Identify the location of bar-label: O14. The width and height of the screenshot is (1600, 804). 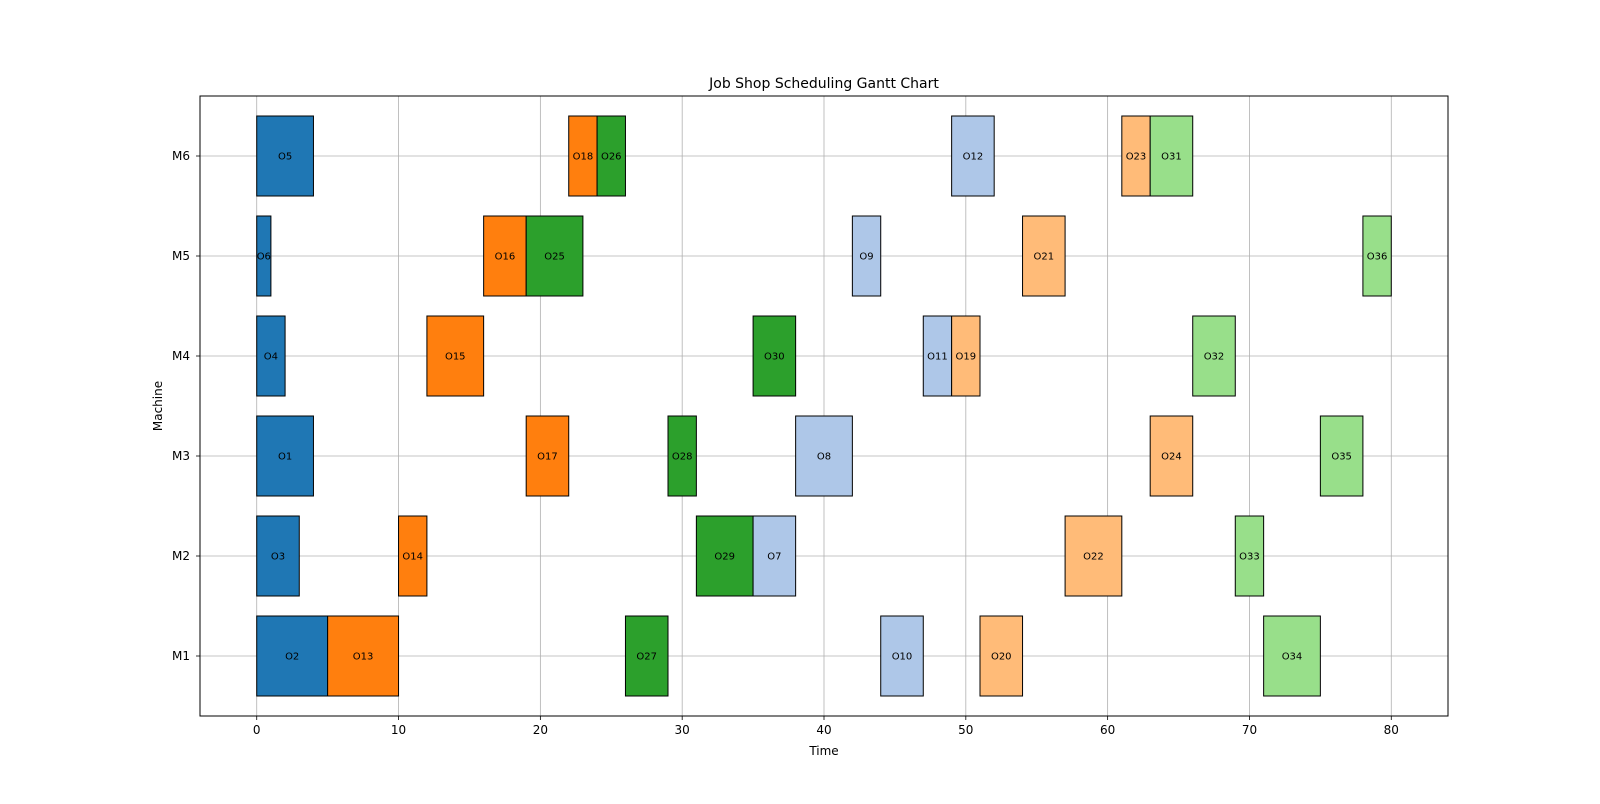
(412, 557).